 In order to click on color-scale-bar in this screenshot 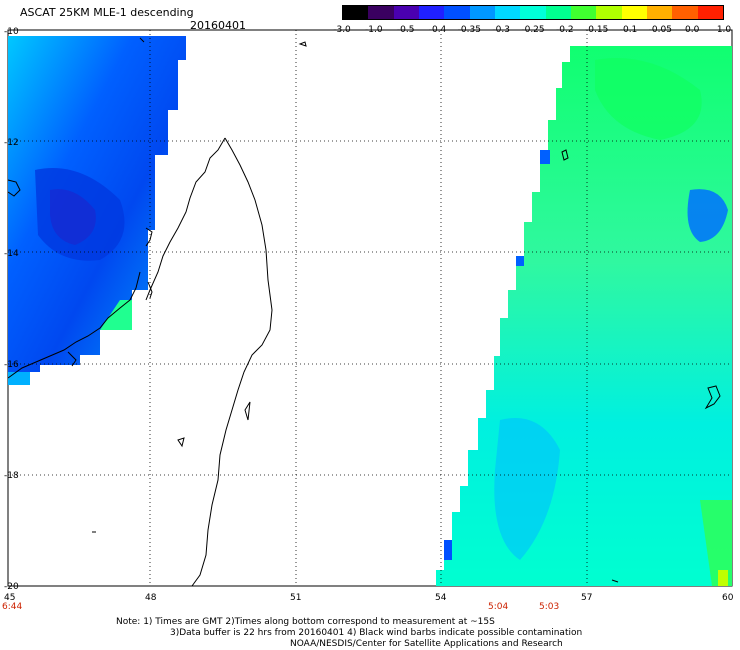, I will do `click(533, 12)`.